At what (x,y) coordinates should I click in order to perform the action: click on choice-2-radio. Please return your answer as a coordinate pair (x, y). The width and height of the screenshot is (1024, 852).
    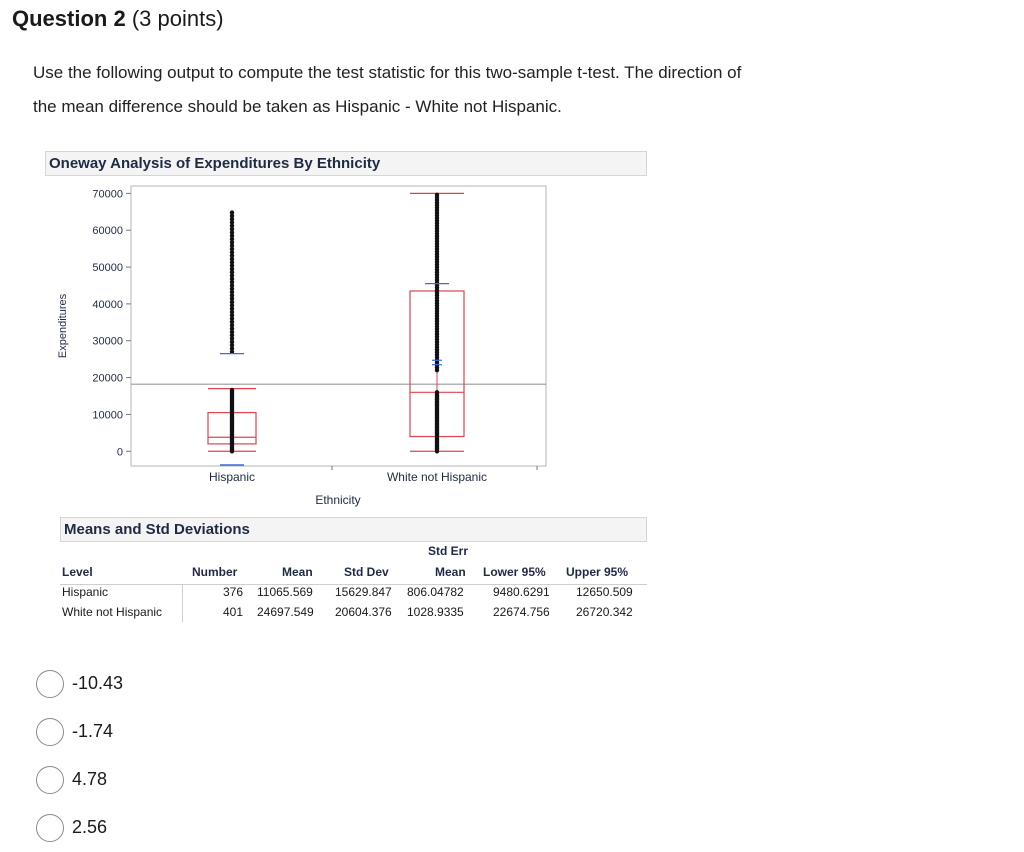
    Looking at the image, I should click on (50, 732).